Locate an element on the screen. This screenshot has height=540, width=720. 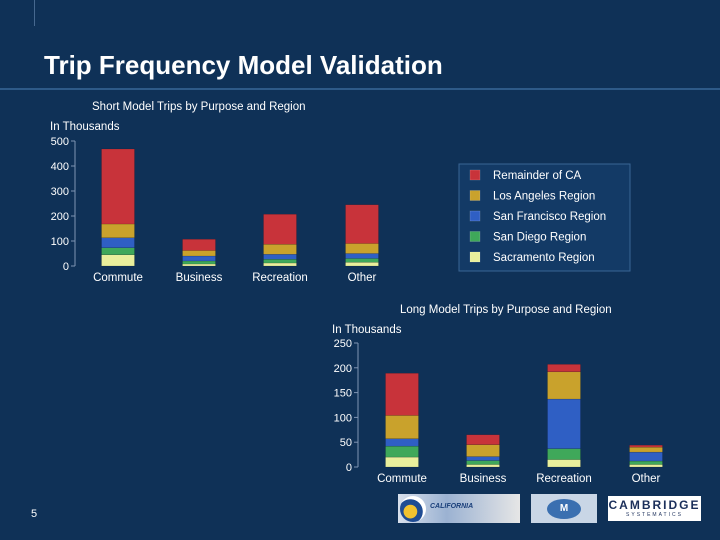
long-bar-recreation-sacramento-region is located at coordinates (564, 463).